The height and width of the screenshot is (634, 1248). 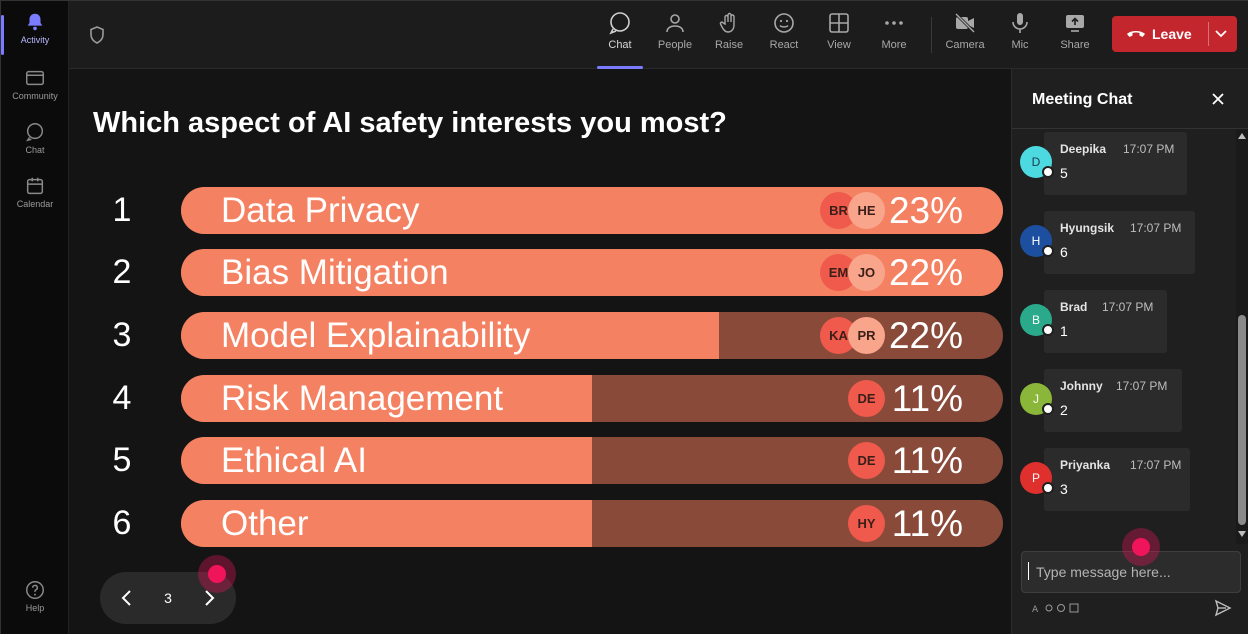 I want to click on voter-avatar: HE, so click(x=866, y=210).